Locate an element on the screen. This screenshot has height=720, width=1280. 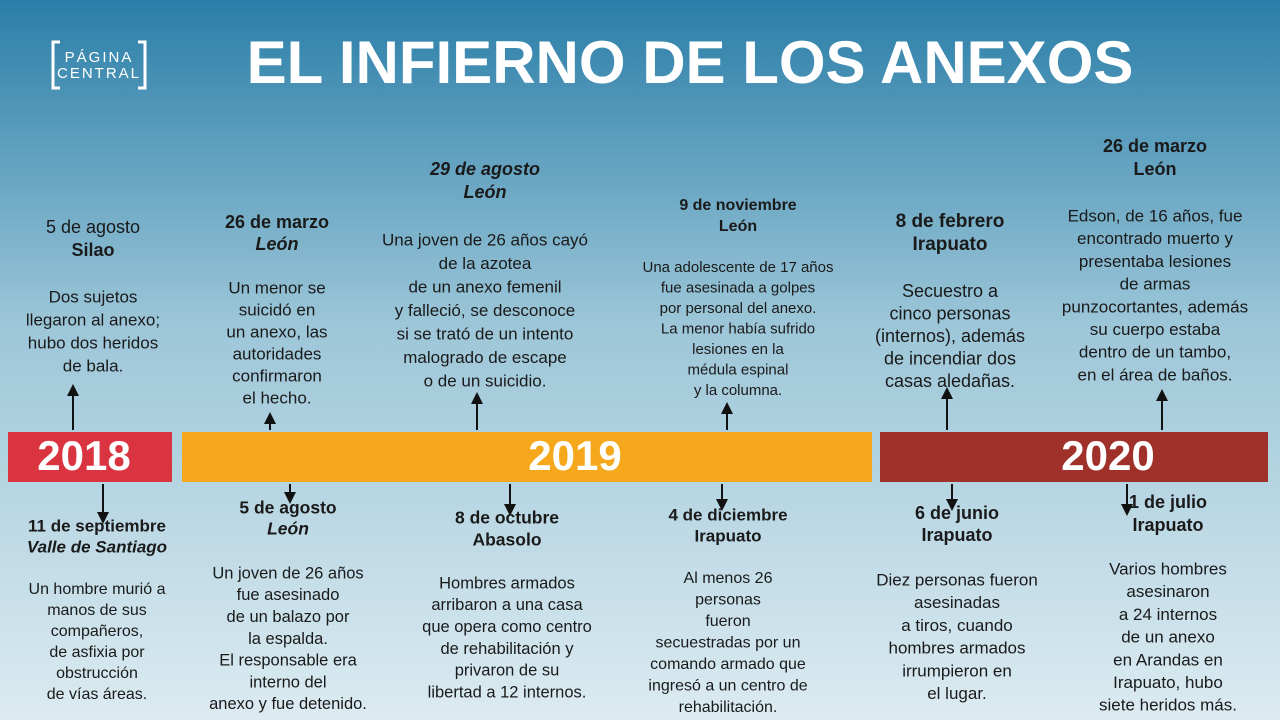
event-place: Abasolo is located at coordinates (506, 540).